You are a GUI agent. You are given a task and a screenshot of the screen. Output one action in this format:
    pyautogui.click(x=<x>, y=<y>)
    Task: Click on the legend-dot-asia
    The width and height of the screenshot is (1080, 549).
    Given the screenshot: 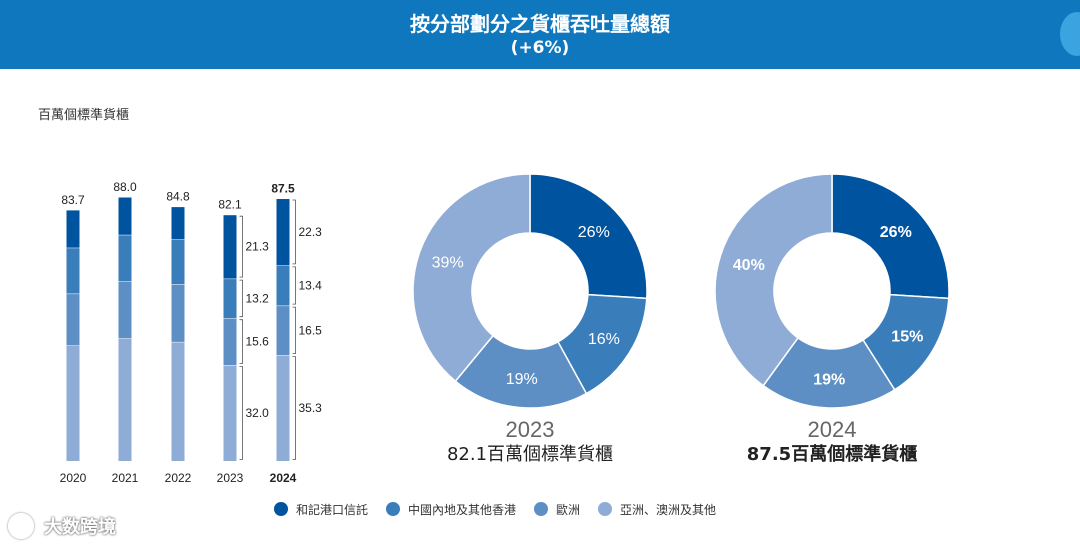 What is the action you would take?
    pyautogui.click(x=605, y=509)
    